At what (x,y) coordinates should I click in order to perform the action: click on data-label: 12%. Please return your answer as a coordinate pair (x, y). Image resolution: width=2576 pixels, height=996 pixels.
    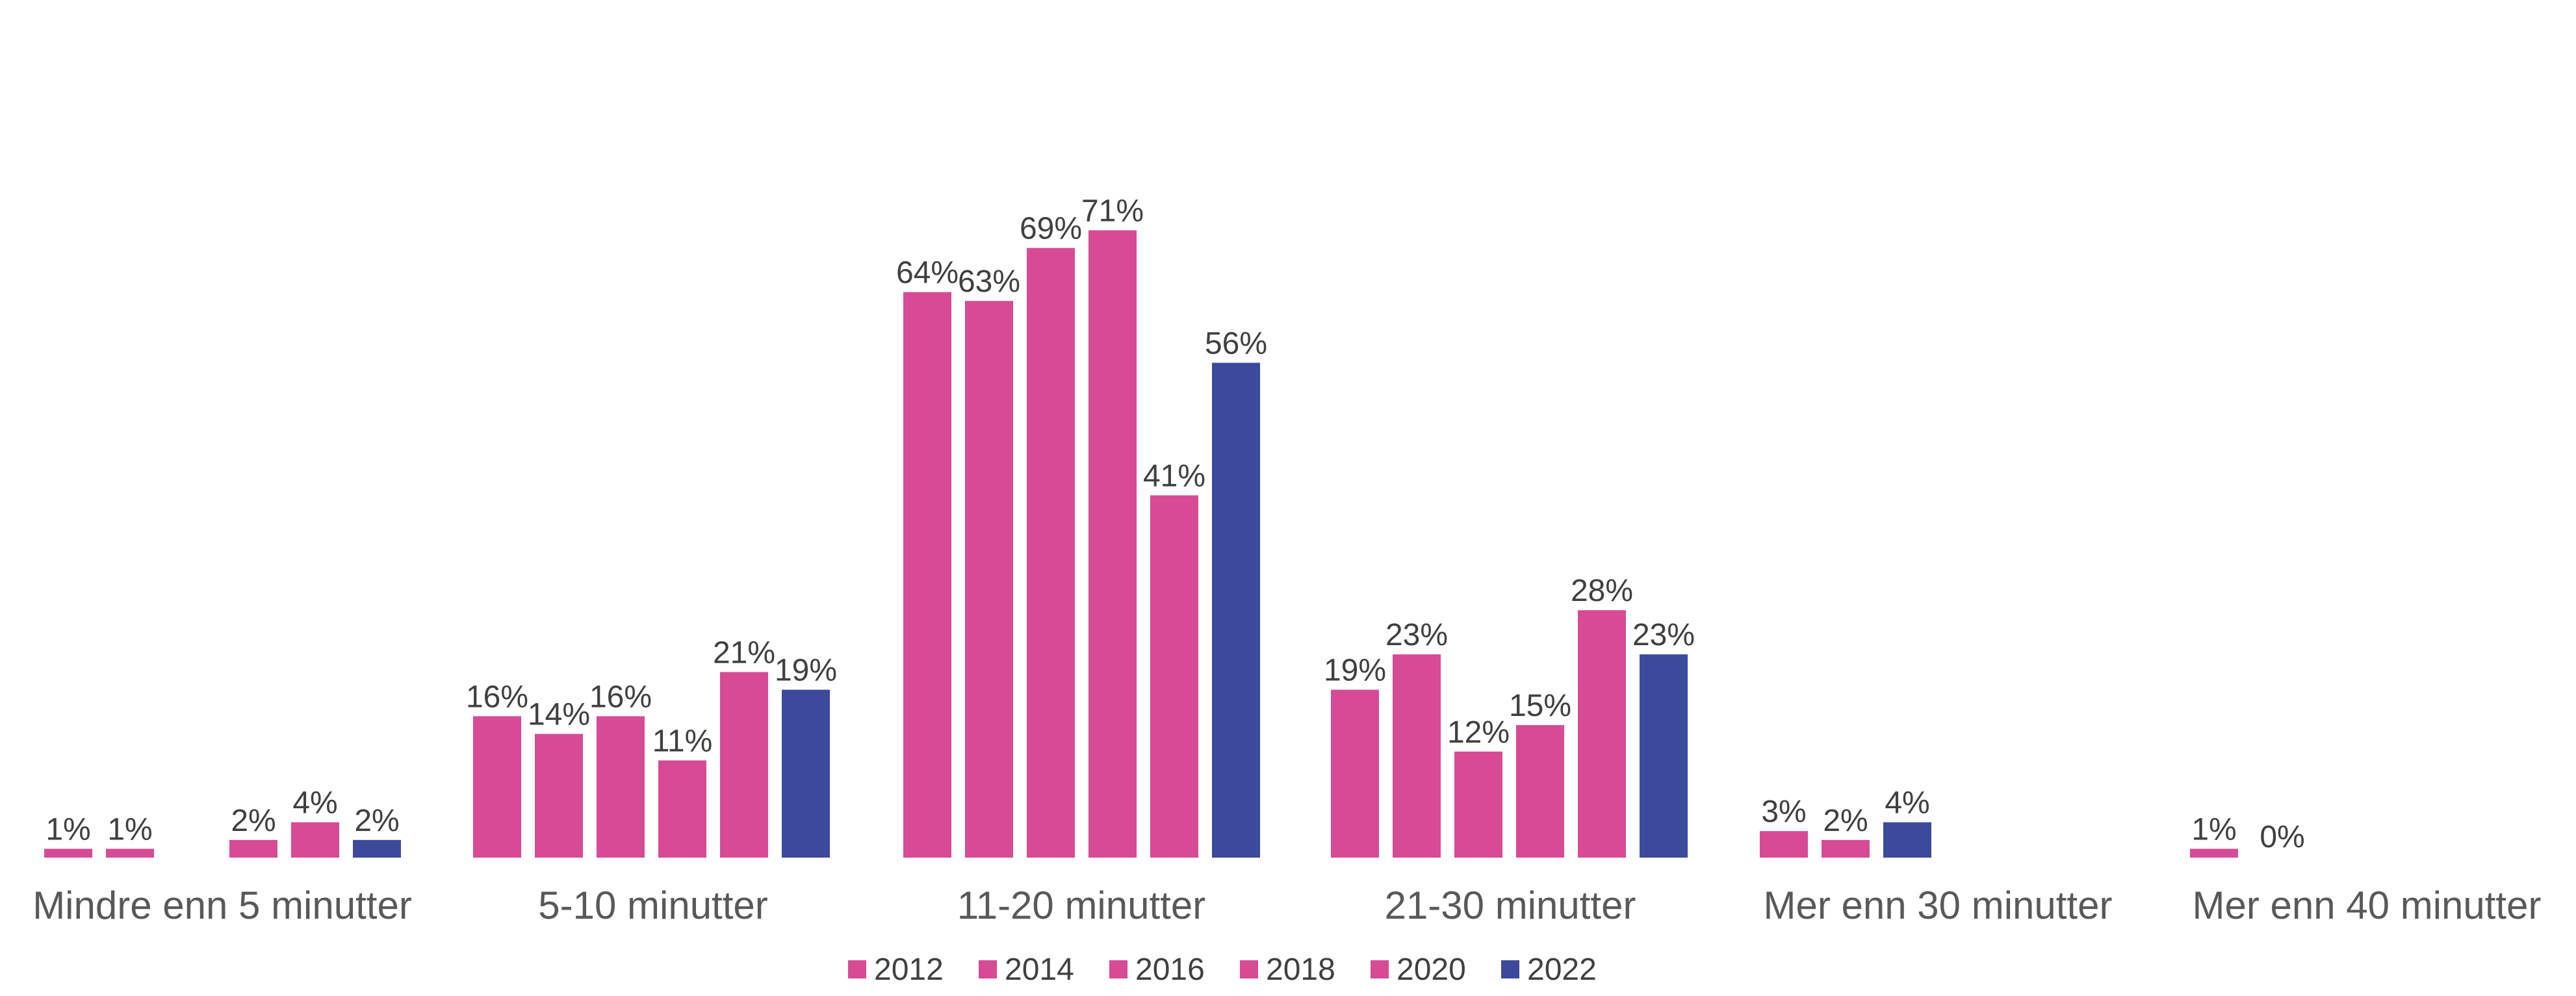
    Looking at the image, I should click on (1478, 732).